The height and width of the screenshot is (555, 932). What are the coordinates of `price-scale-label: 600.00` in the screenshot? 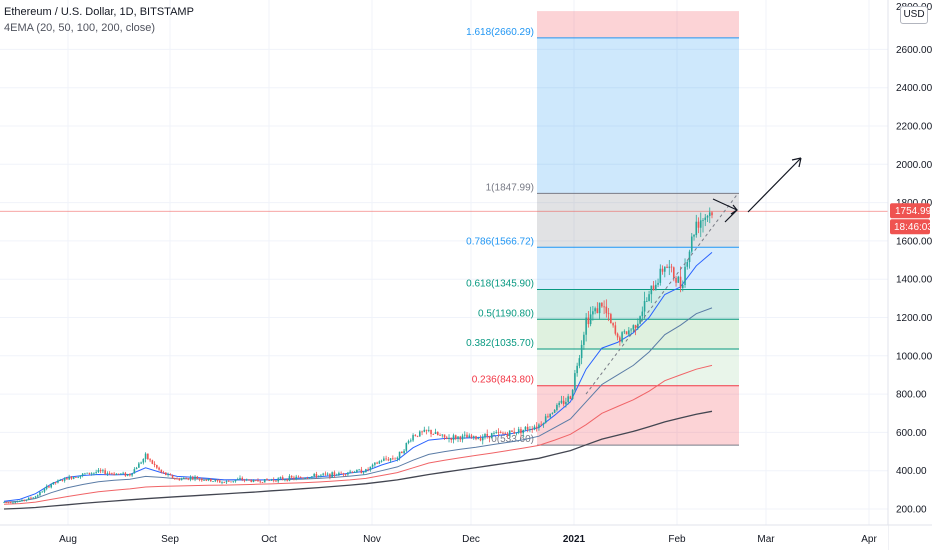 It's located at (911, 433).